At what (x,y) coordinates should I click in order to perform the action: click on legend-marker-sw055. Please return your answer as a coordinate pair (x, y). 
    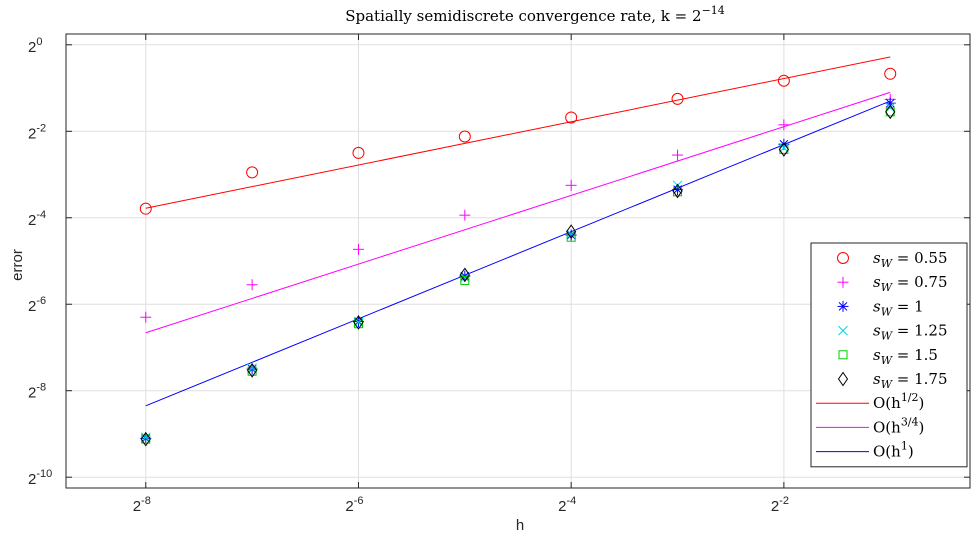
    Looking at the image, I should click on (843, 258).